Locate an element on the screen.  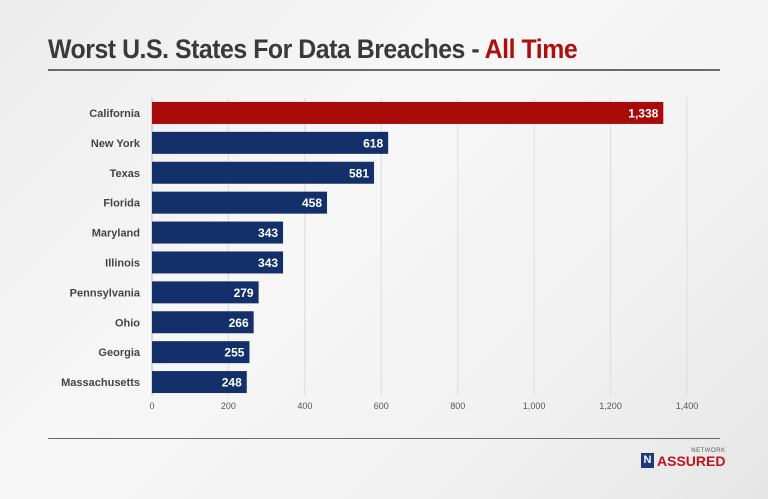
value-label: 618 is located at coordinates (373, 143).